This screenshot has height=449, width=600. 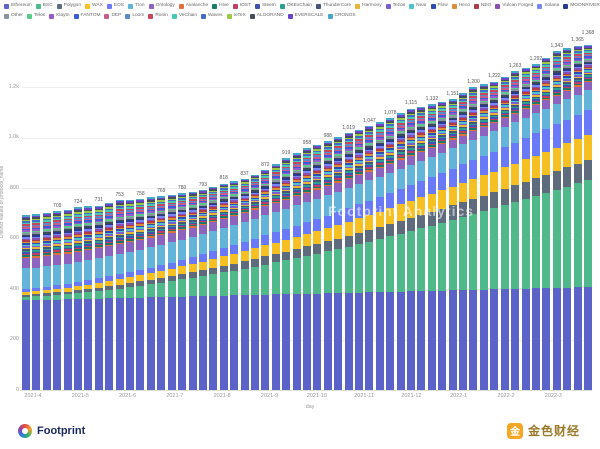 I want to click on stacked-bar: 709, so click(x=57, y=296).